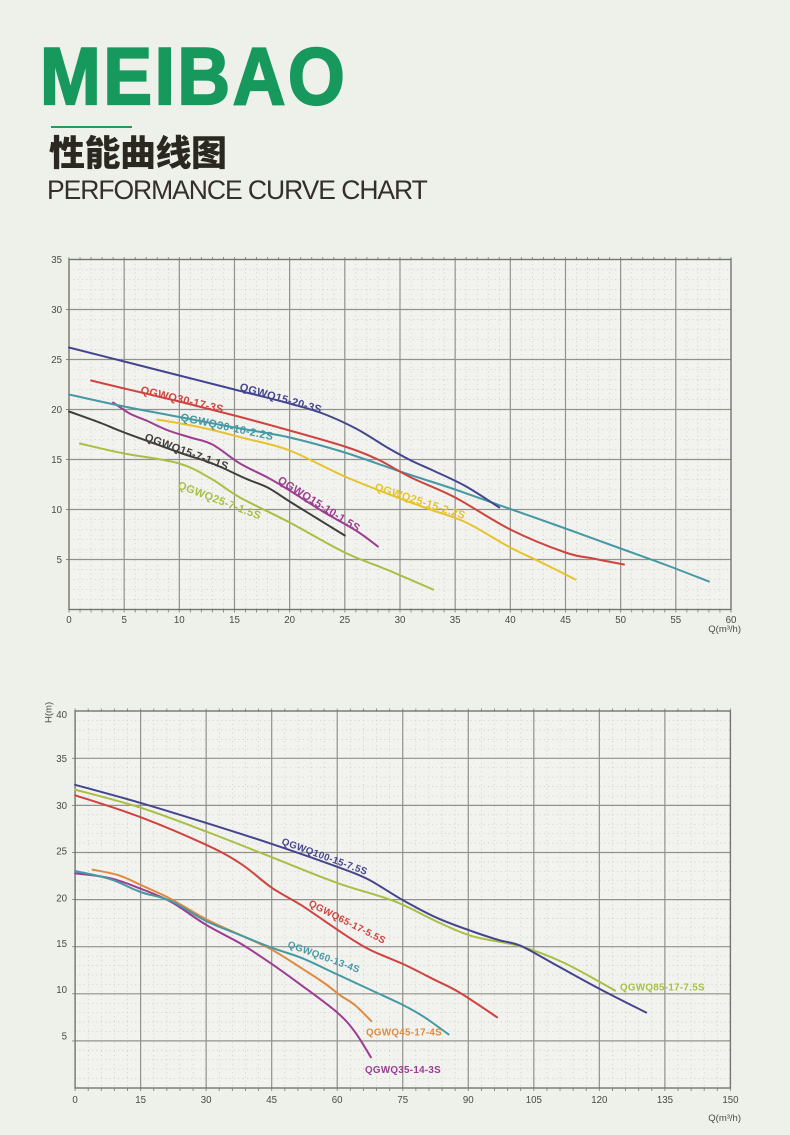 The width and height of the screenshot is (790, 1135). What do you see at coordinates (468, 1100) in the screenshot?
I see `svg-text: 90` at bounding box center [468, 1100].